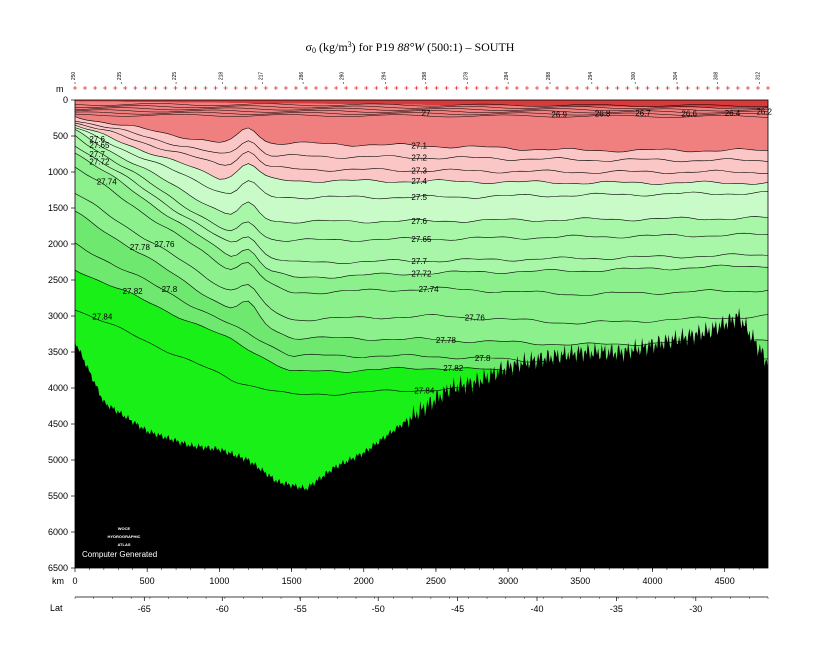 Image resolution: width=820 pixels, height=650 pixels. What do you see at coordinates (725, 581) in the screenshot?
I see `distance-tick-label: 4500` at bounding box center [725, 581].